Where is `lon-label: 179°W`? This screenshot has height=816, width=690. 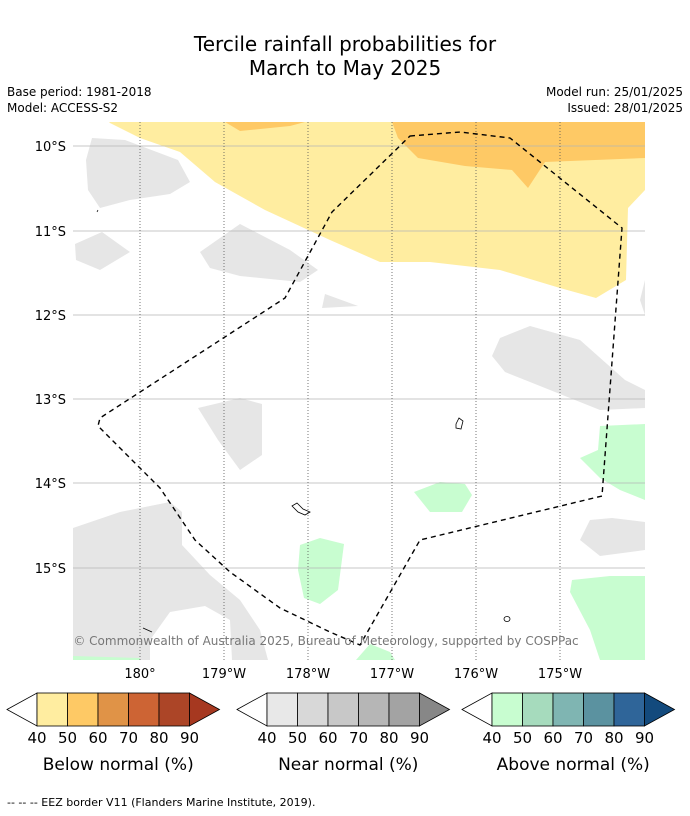 lon-label: 179°W is located at coordinates (224, 674).